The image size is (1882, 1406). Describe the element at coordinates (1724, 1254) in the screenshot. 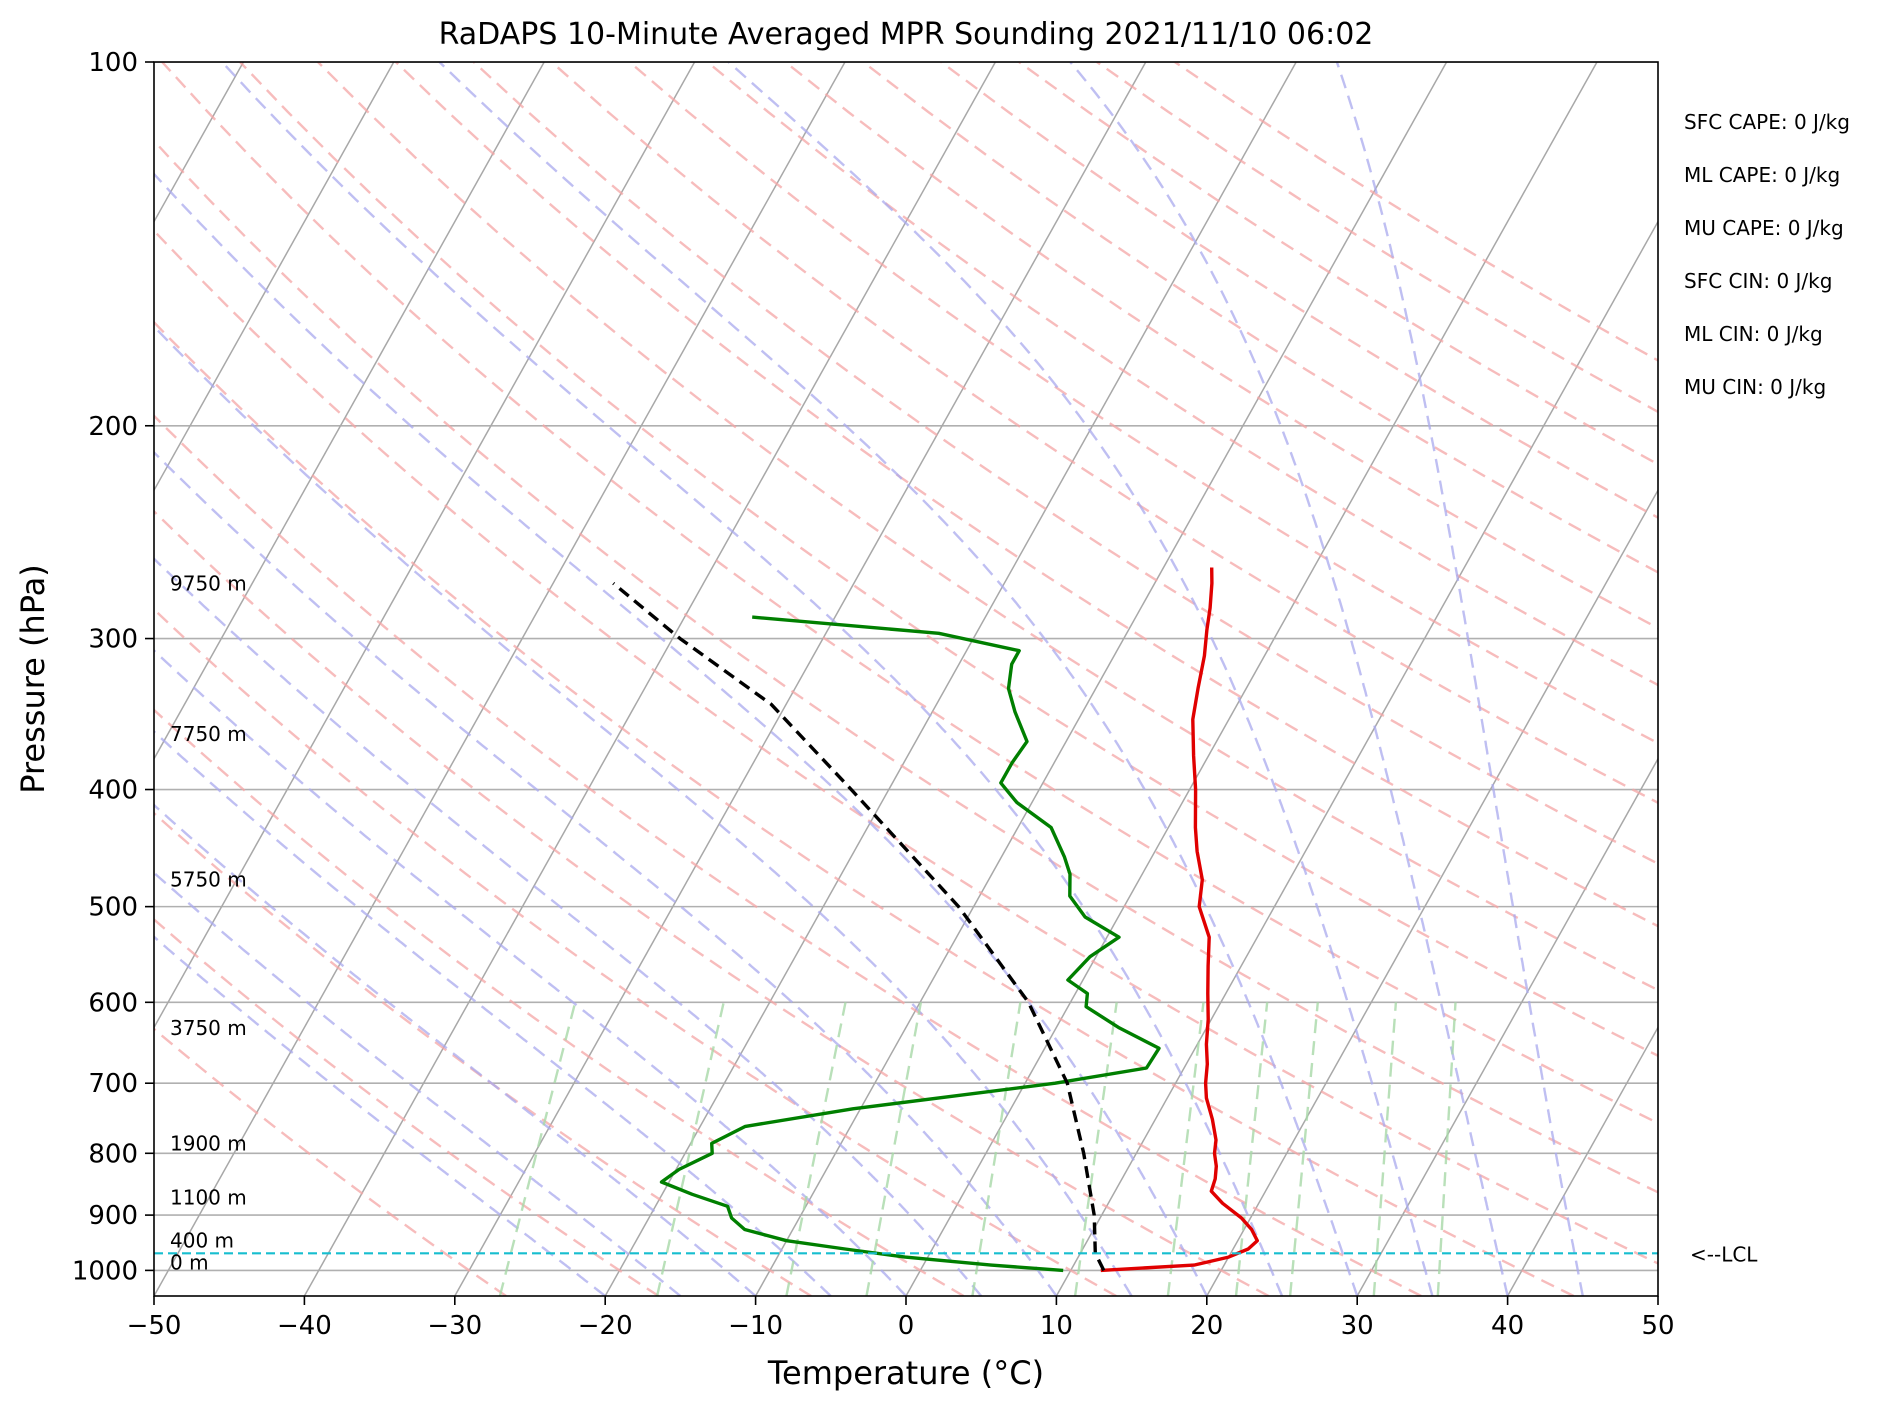

I see `lcl-label: <--LCL` at that location.